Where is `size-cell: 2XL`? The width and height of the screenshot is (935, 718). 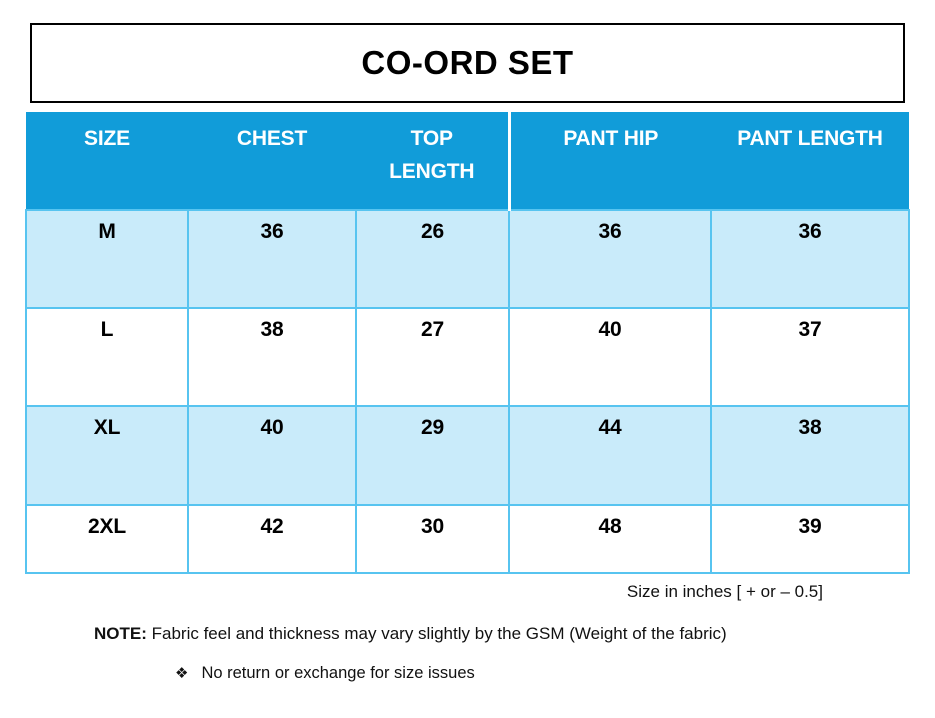 size-cell: 2XL is located at coordinates (107, 539).